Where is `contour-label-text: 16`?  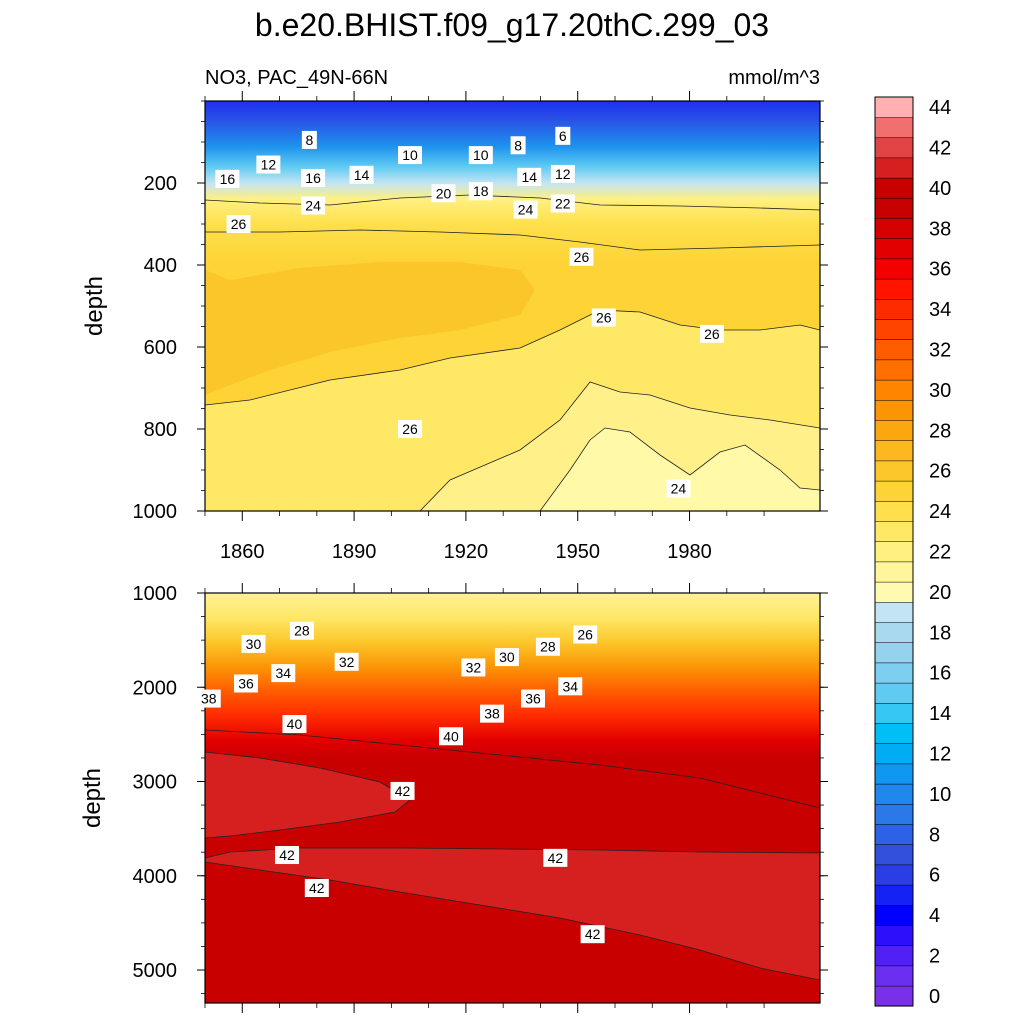
contour-label-text: 16 is located at coordinates (228, 179).